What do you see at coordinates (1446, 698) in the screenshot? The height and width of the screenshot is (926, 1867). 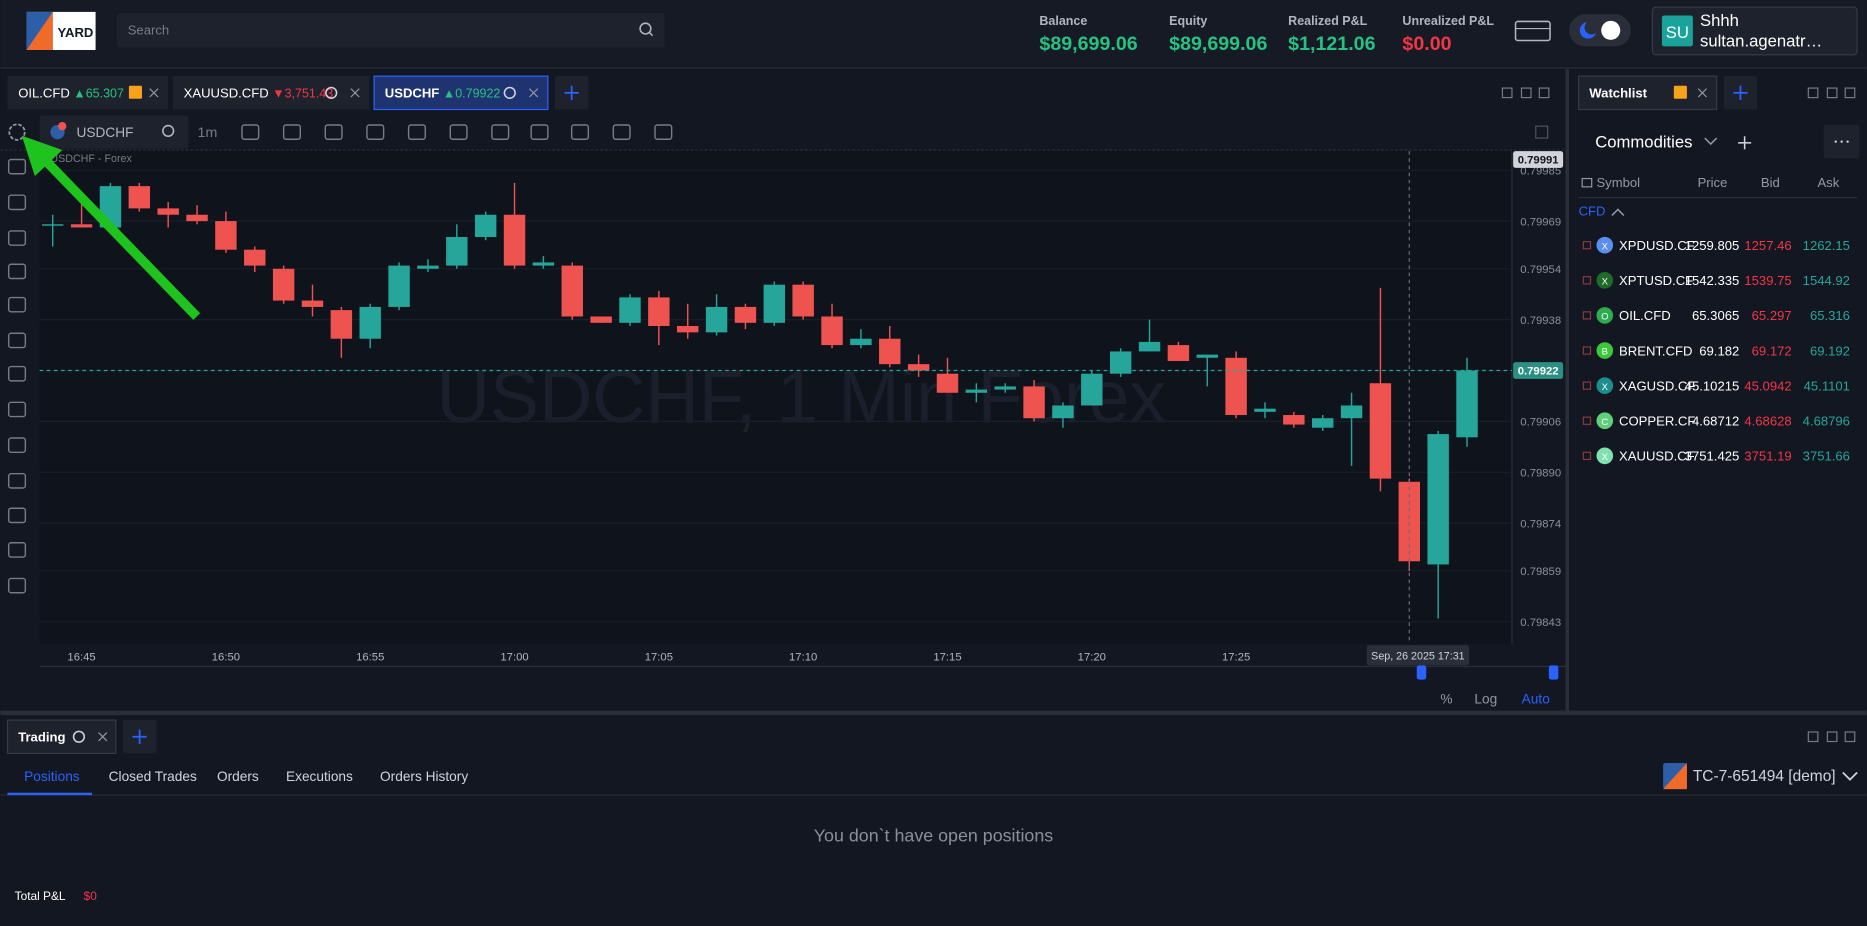 I see `scale-option: %` at bounding box center [1446, 698].